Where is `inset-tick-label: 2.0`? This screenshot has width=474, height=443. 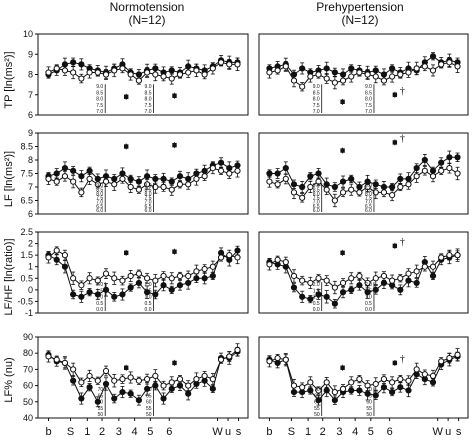
inset-tick-label: 2.0 is located at coordinates (99, 285).